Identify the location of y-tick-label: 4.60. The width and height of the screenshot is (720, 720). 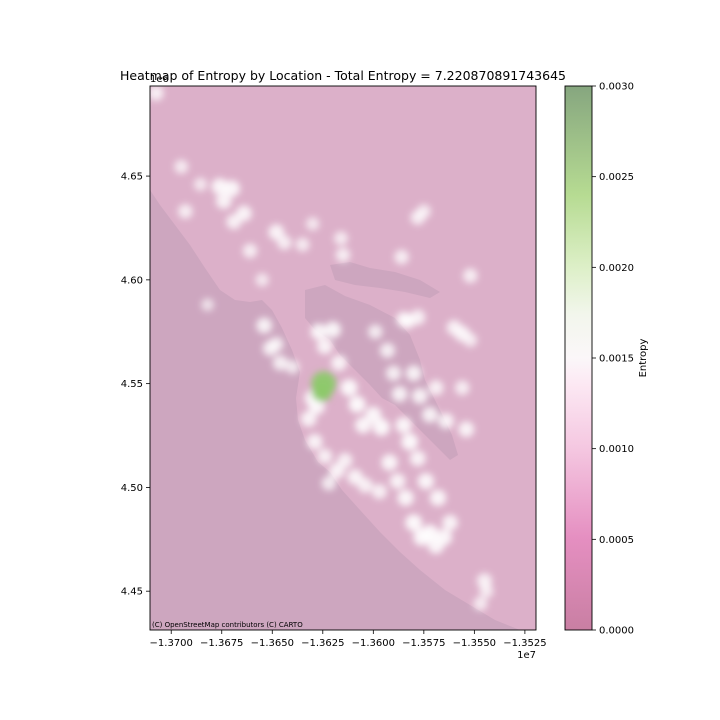
(132, 280).